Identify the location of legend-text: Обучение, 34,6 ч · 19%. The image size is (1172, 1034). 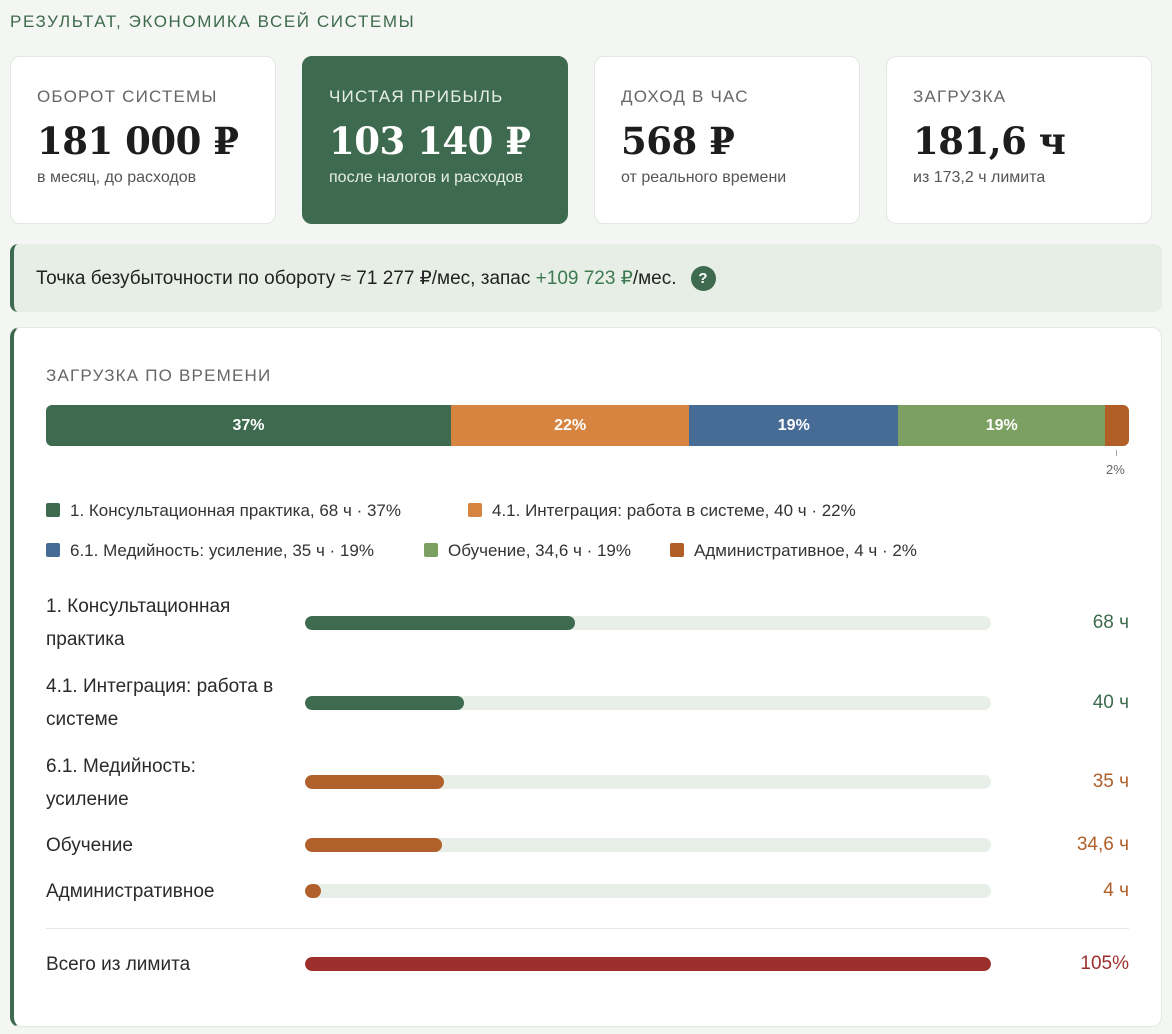
(539, 550).